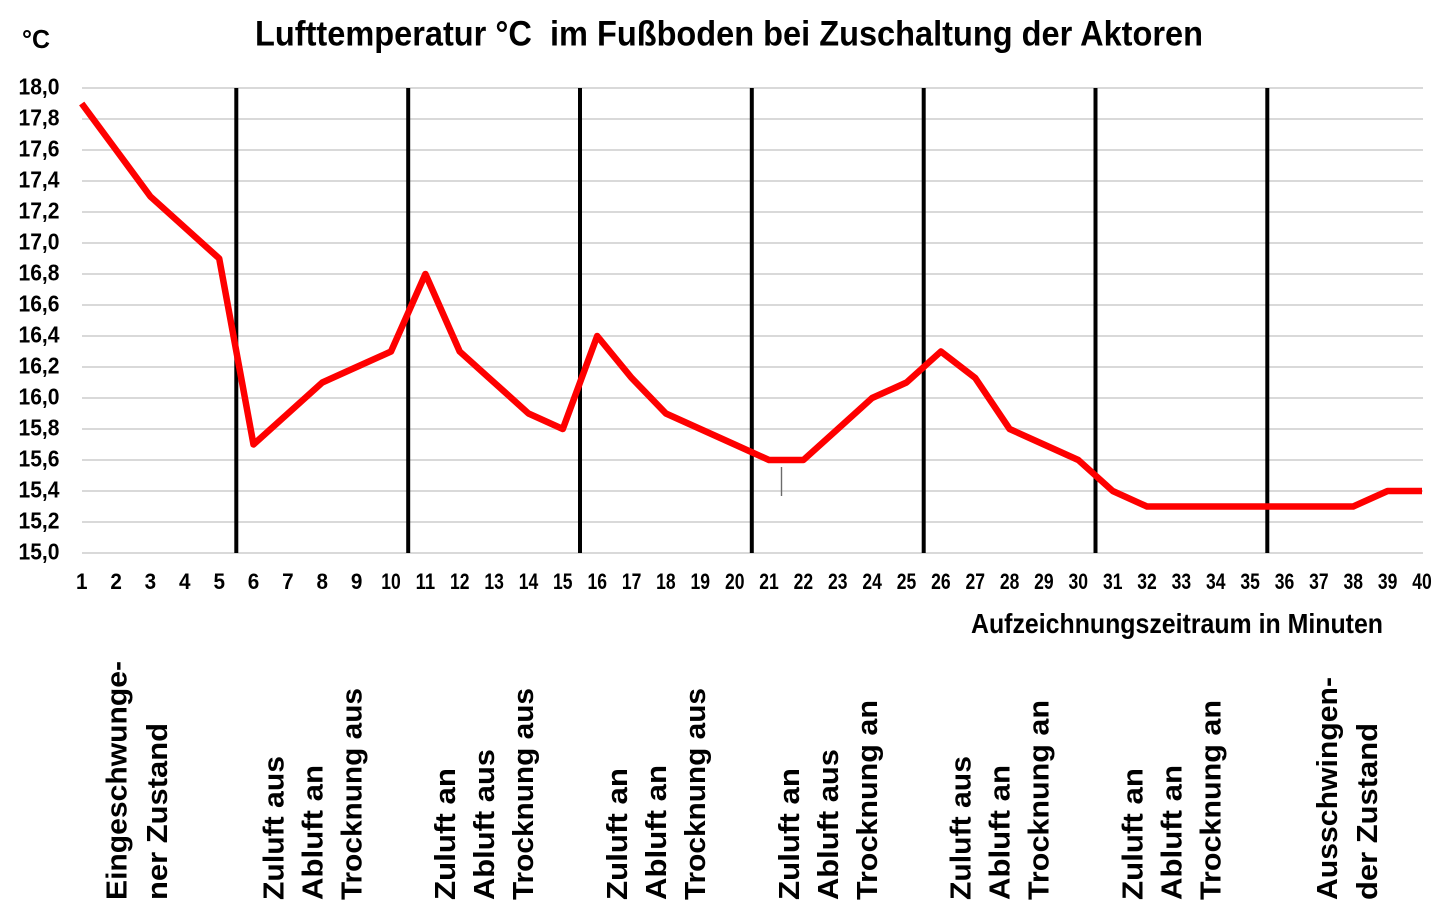 This screenshot has width=1444, height=919. I want to click on svg-text: 16,4, so click(39, 334).